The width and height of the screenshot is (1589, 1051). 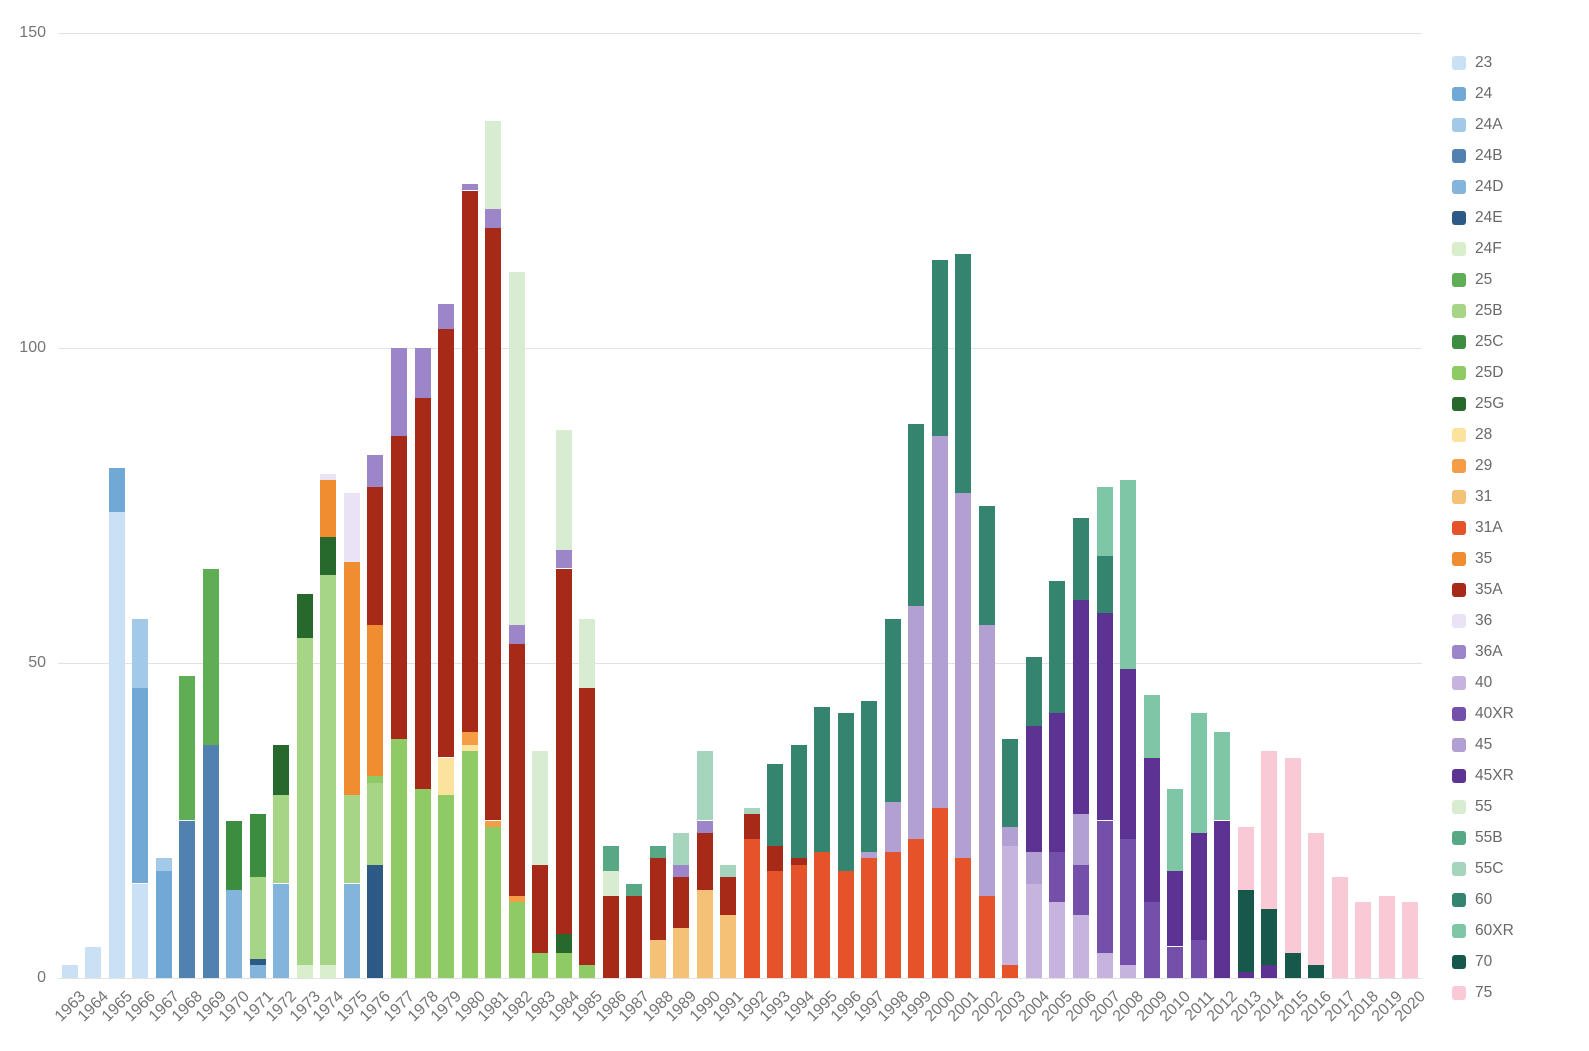 What do you see at coordinates (1483, 683) in the screenshot?
I see `legend-item-40: 40` at bounding box center [1483, 683].